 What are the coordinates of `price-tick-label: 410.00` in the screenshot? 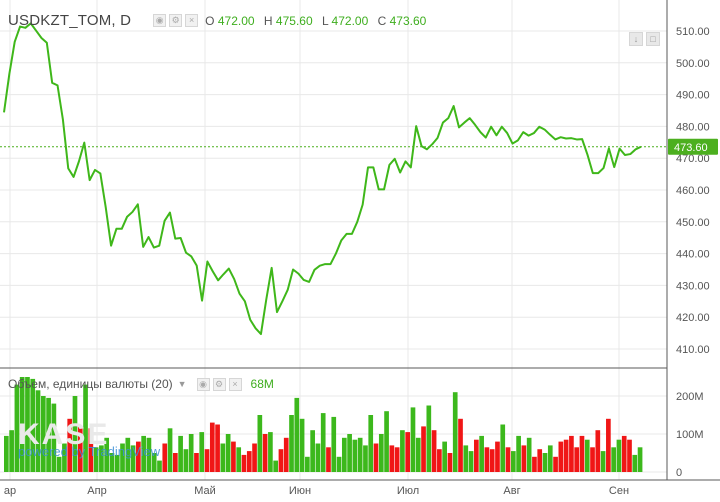 It's located at (693, 350).